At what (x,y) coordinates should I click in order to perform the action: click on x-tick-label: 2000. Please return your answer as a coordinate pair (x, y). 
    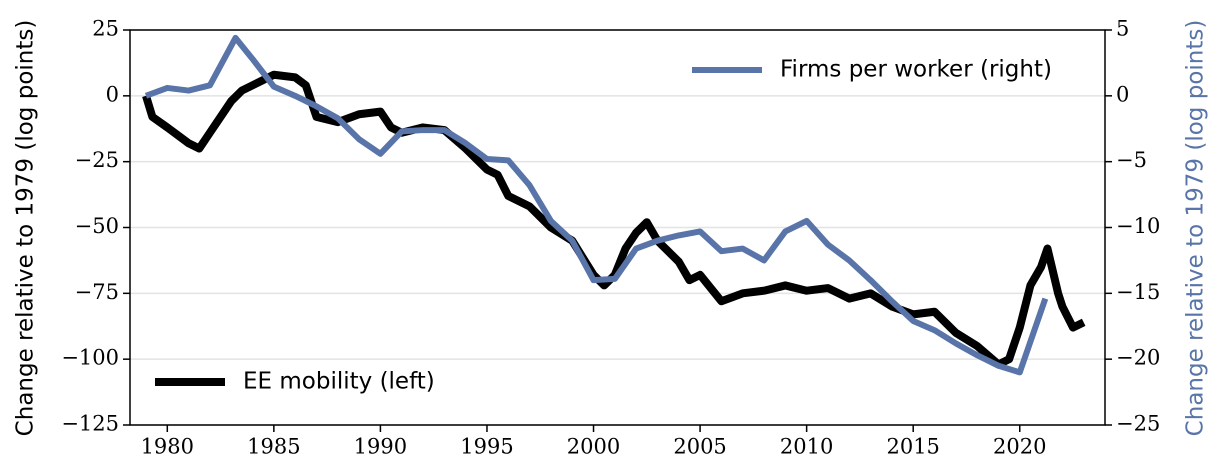
    Looking at the image, I should click on (593, 447).